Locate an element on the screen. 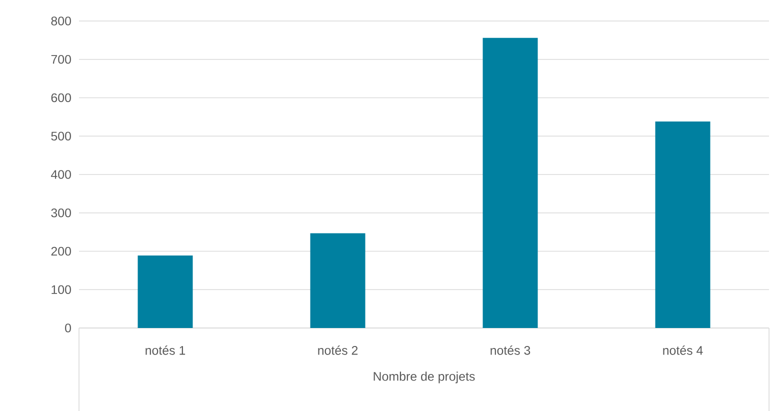 Image resolution: width=770 pixels, height=411 pixels. y-tick-label: 100 is located at coordinates (61, 289).